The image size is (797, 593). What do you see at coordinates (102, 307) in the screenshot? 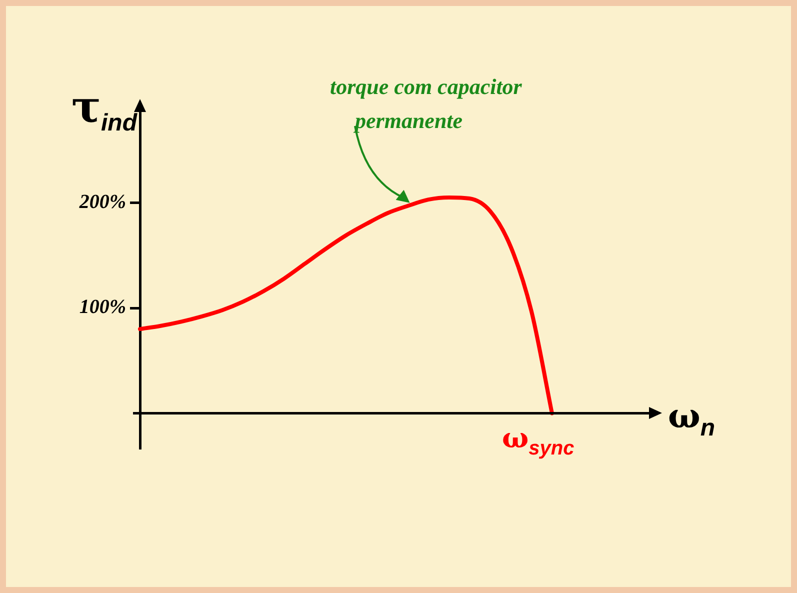
I see `y-tick-label: 100%` at bounding box center [102, 307].